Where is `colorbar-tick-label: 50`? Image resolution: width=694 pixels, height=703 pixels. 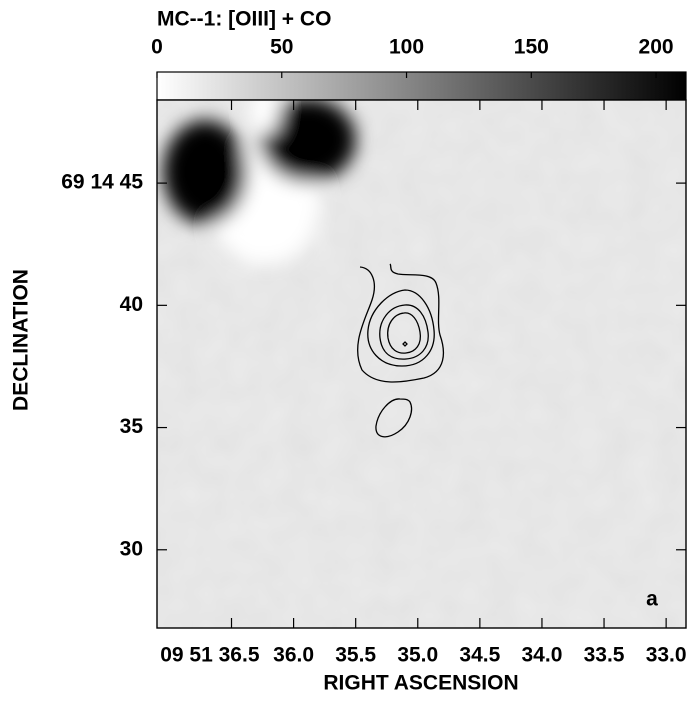 colorbar-tick-label: 50 is located at coordinates (281, 47).